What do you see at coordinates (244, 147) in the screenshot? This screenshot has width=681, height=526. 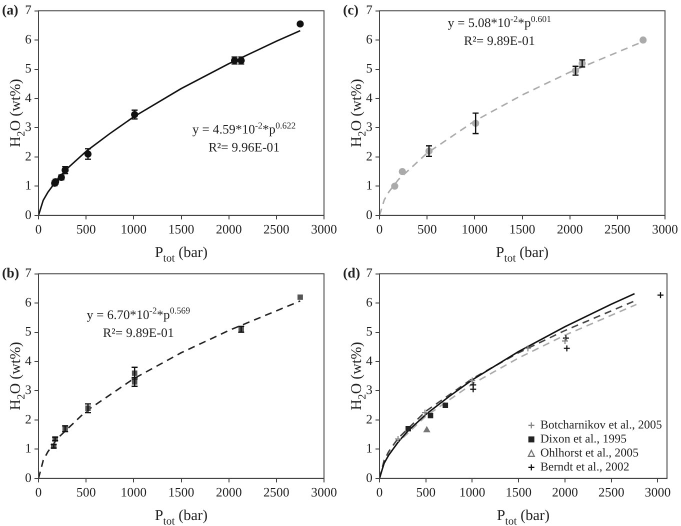 I see `annotation: R²= 9.96E-01` at bounding box center [244, 147].